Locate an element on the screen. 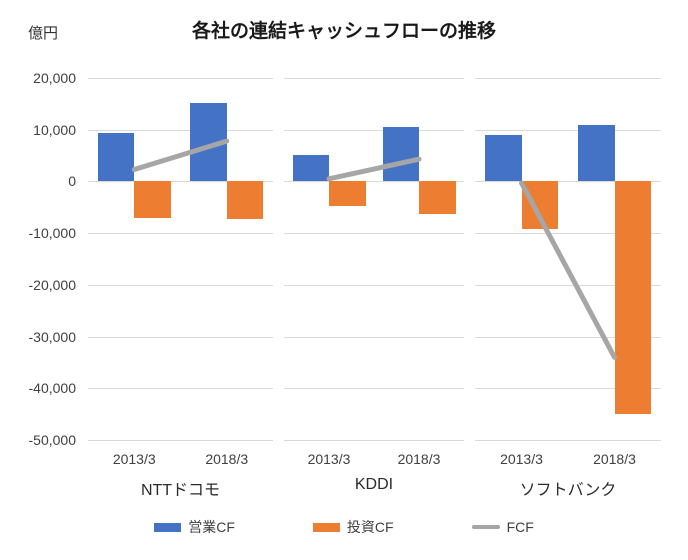 This screenshot has width=688, height=560. legend: 営業CF 投資CF FCF is located at coordinates (344, 527).